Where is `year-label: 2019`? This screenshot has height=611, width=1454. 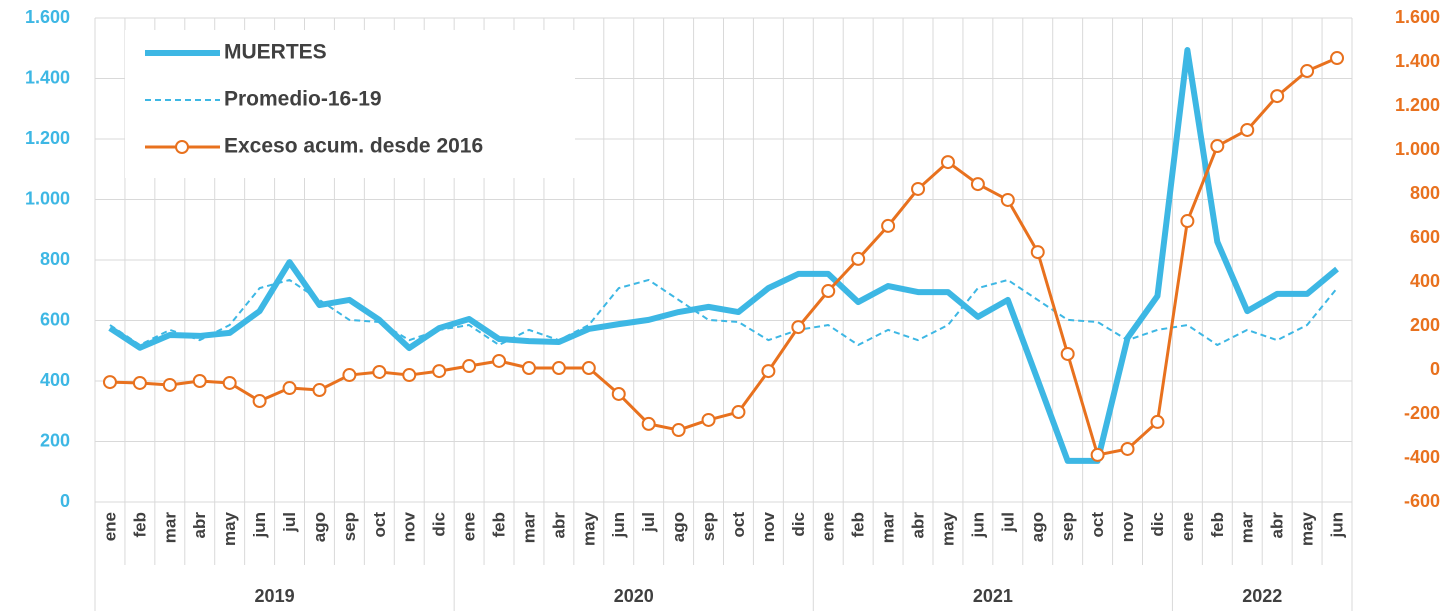 year-label: 2019 is located at coordinates (275, 596).